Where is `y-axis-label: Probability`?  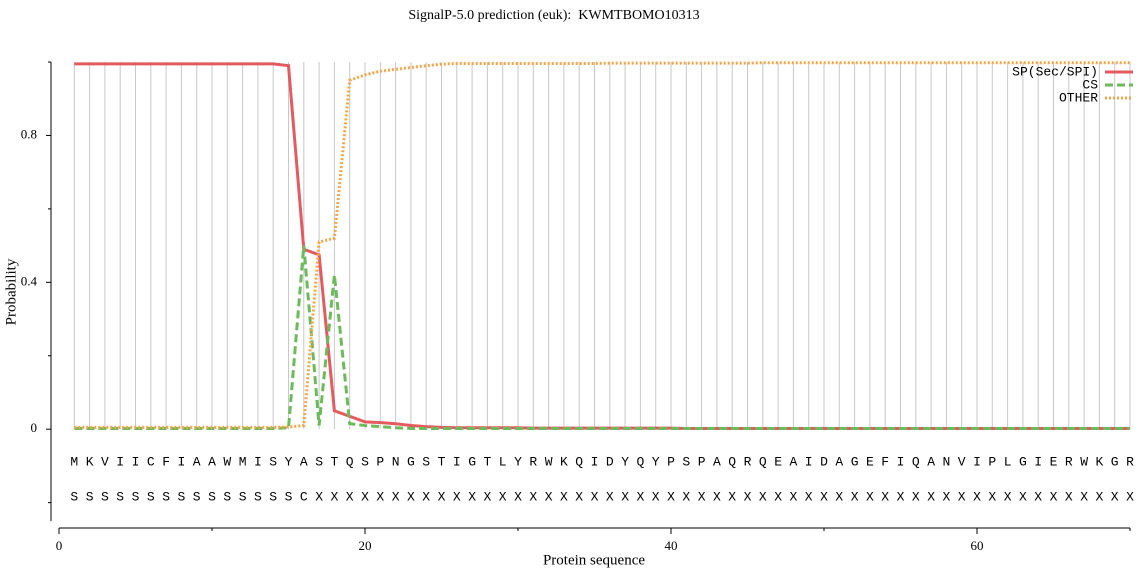 y-axis-label: Probability is located at coordinates (11, 291).